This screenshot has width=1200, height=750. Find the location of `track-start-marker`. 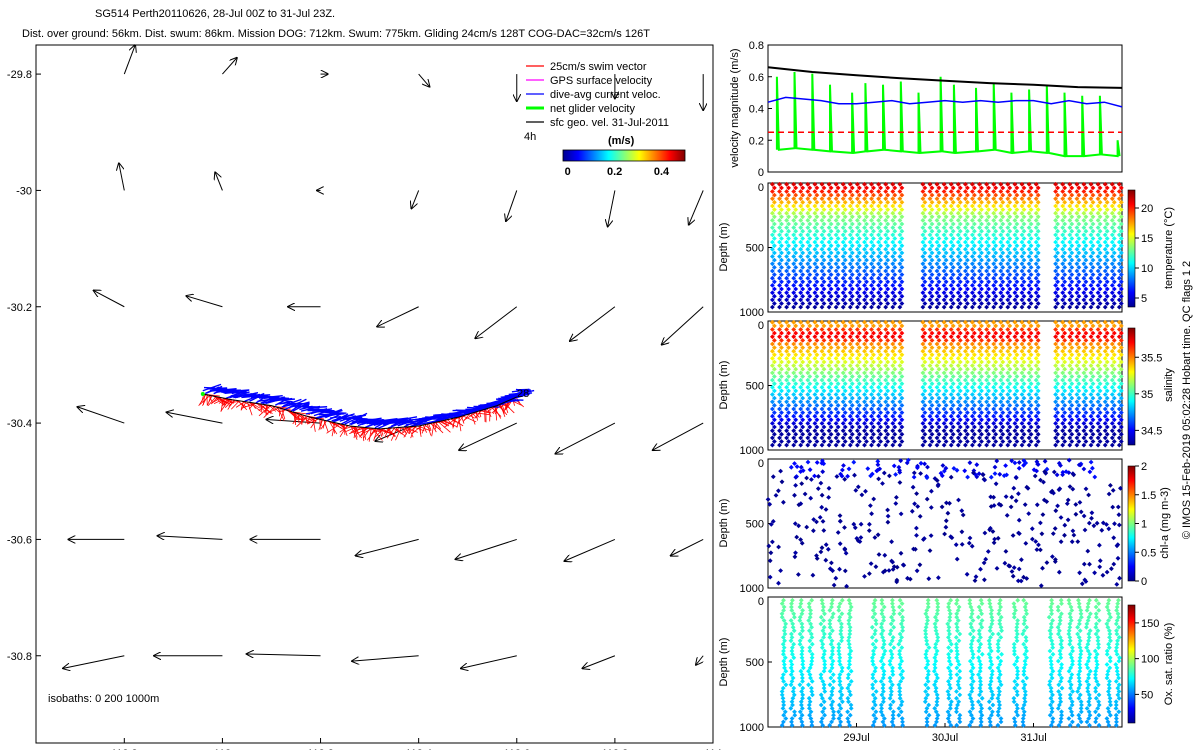

track-start-marker is located at coordinates (202, 394).